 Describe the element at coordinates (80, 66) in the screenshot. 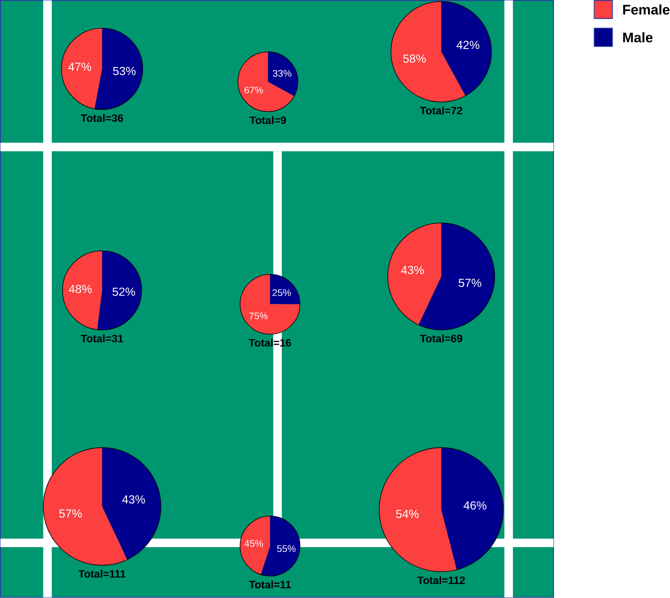

I see `data-label: 47%` at that location.